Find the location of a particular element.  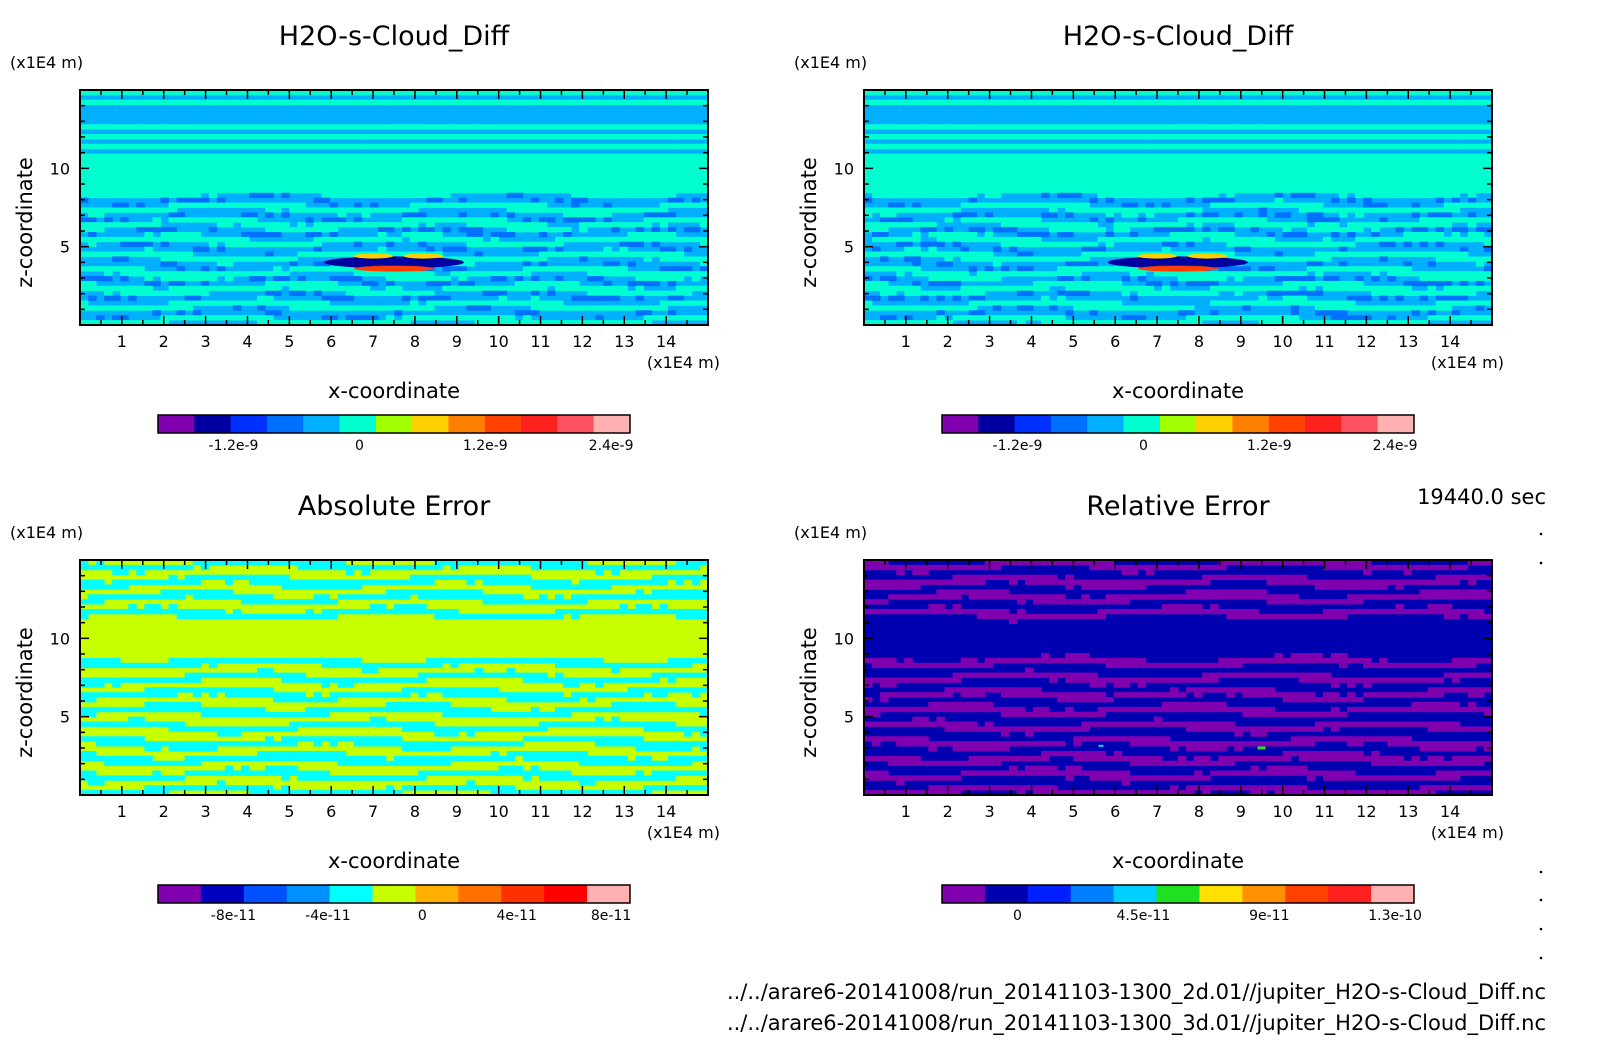

colorbar-tick-label: 1.2e-9 is located at coordinates (485, 446).